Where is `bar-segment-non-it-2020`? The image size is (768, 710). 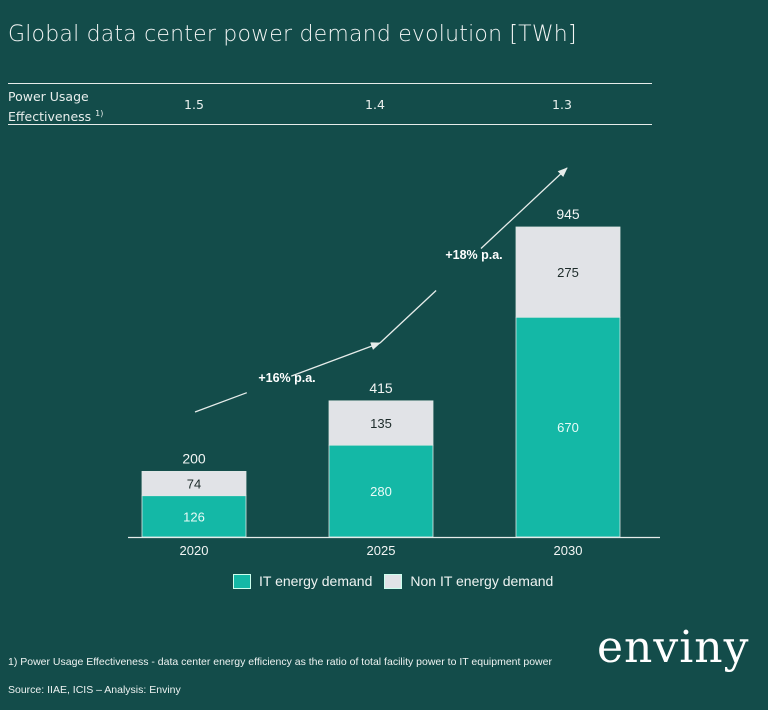 bar-segment-non-it-2020 is located at coordinates (194, 483).